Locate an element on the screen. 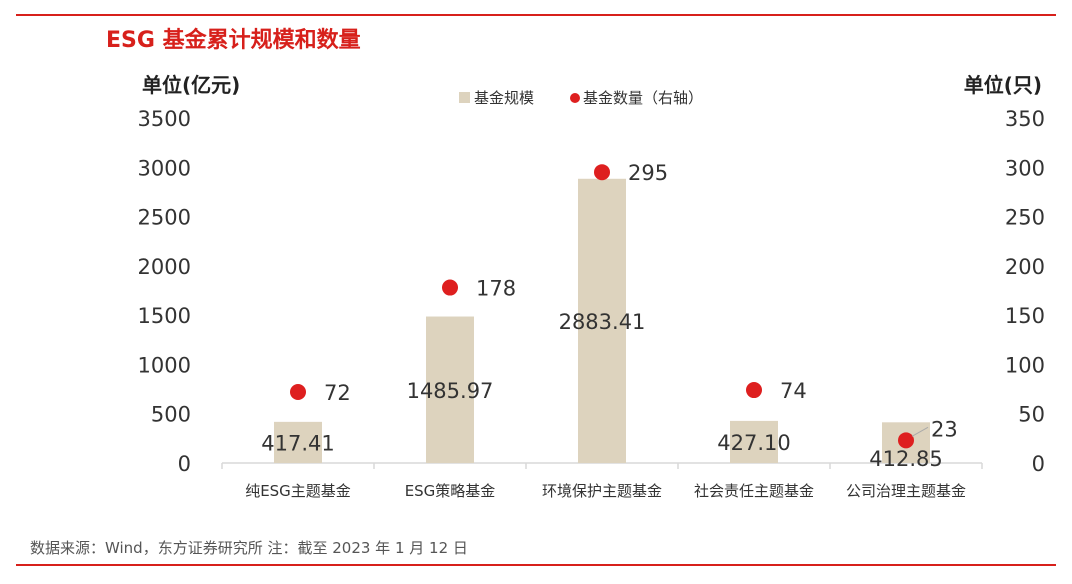 The width and height of the screenshot is (1072, 584). right-tick-label: 300 is located at coordinates (1025, 168).